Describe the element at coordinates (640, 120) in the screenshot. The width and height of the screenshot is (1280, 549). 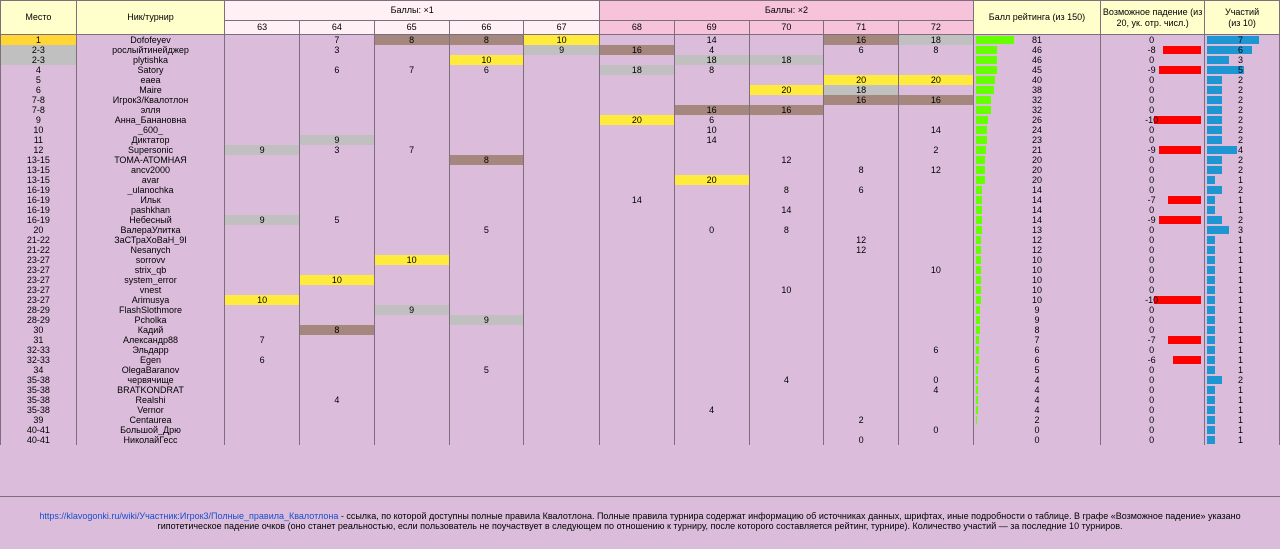
I see `table-row: 9 Анна_Банановна 20 6 26 -10 2` at that location.